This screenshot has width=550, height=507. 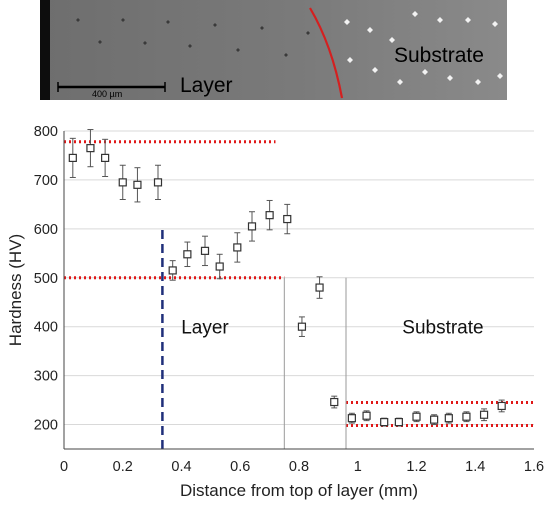 What do you see at coordinates (15, 290) in the screenshot?
I see `y-axis-title: Hardness (HV)` at bounding box center [15, 290].